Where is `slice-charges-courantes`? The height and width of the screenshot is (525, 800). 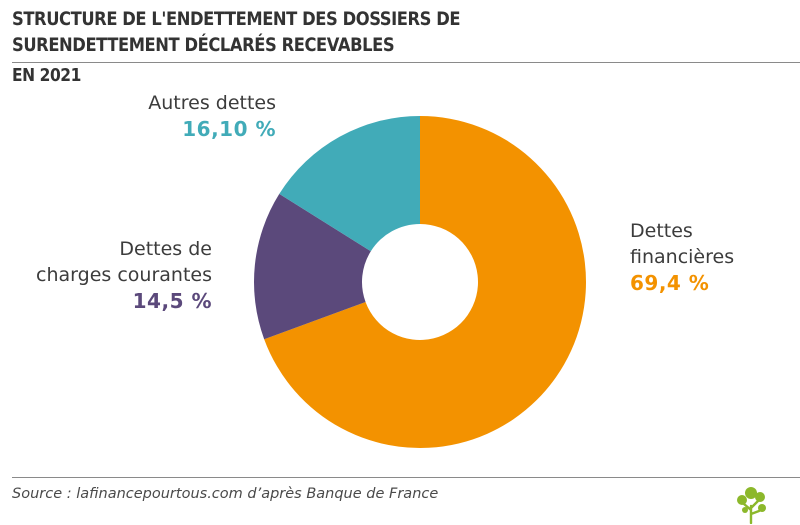 slice-charges-courantes is located at coordinates (312, 266).